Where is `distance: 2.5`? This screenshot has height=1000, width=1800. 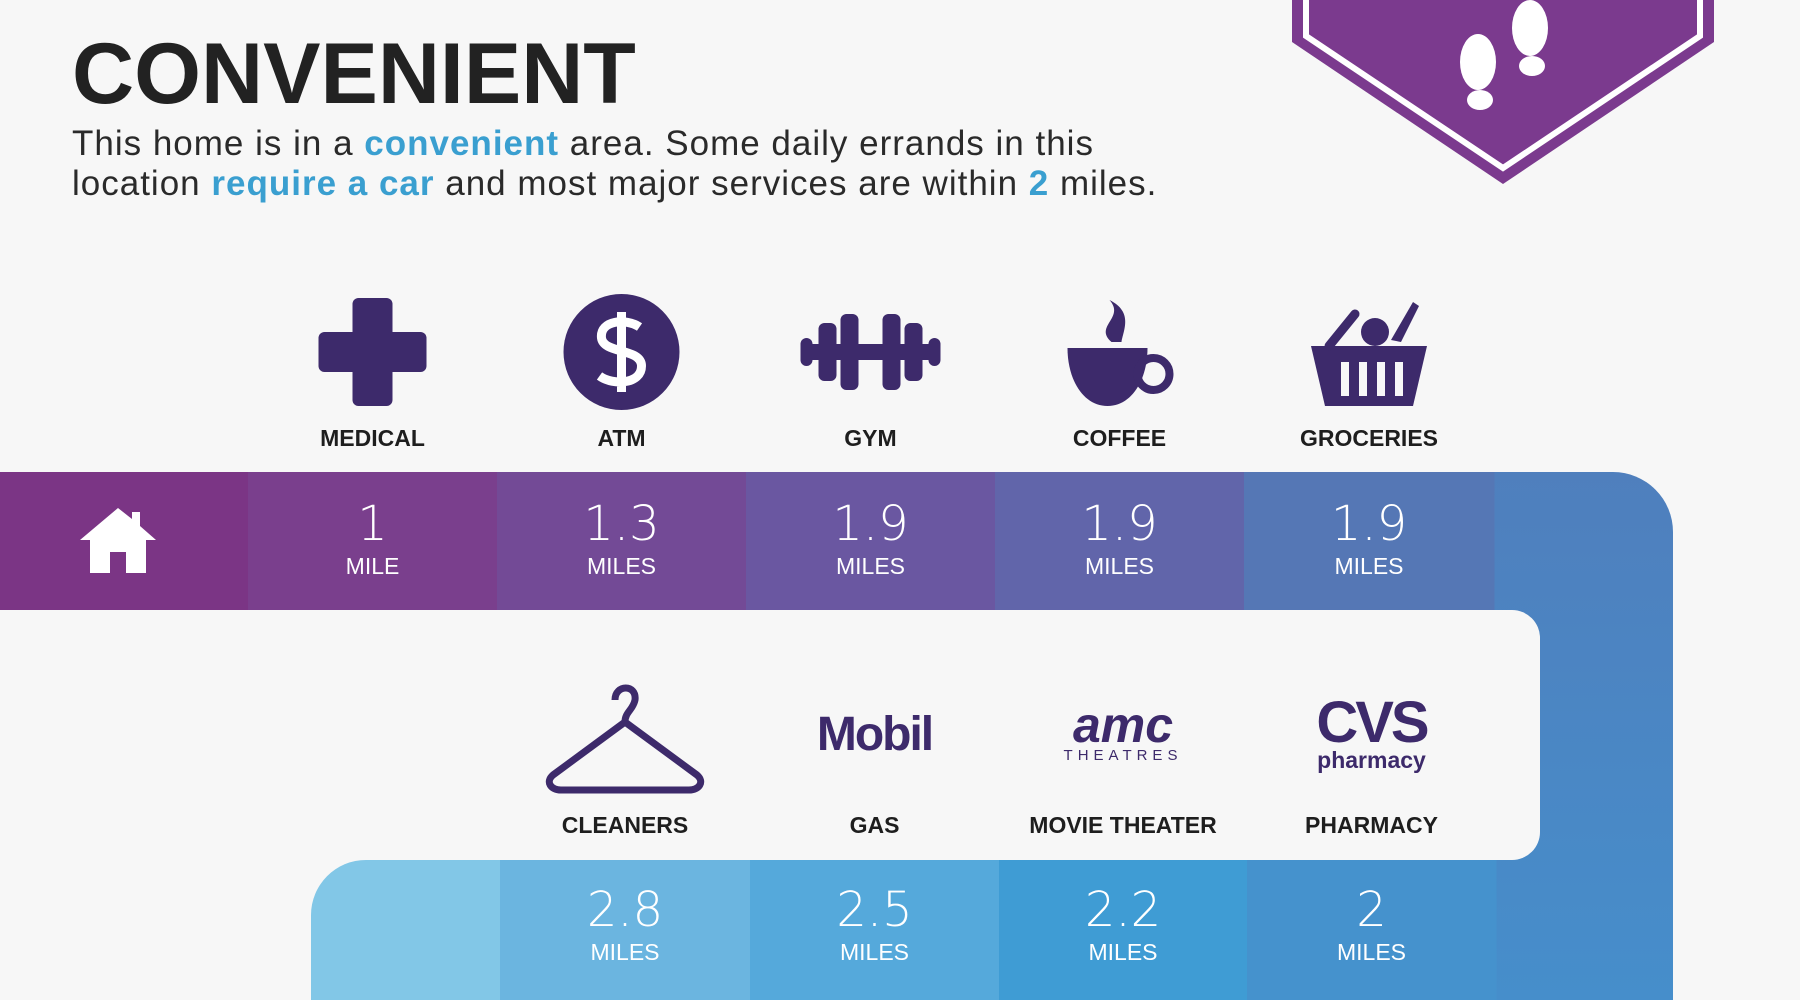
distance: 2.5 is located at coordinates (874, 910).